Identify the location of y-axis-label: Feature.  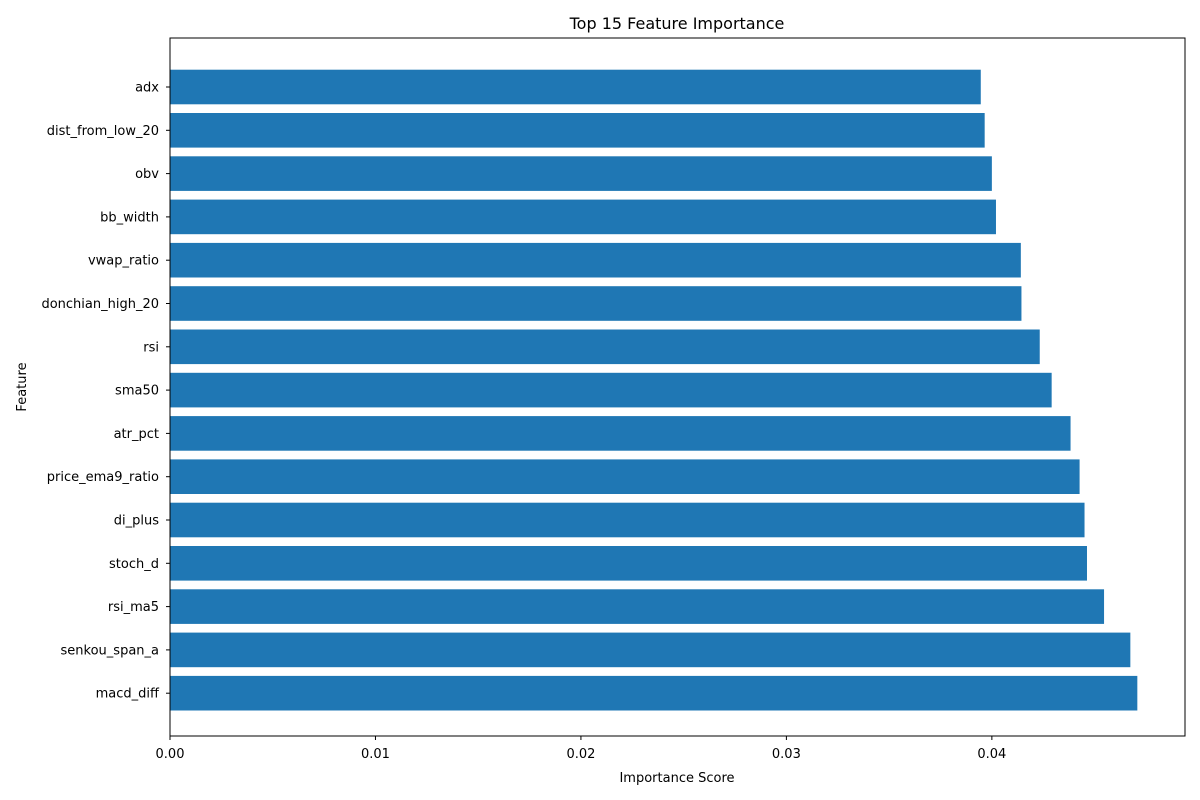
(22, 386).